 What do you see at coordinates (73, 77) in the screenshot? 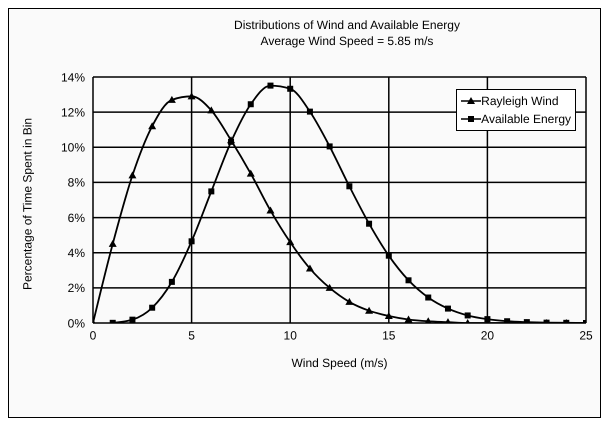
I see `y-tick-label: 14%` at bounding box center [73, 77].